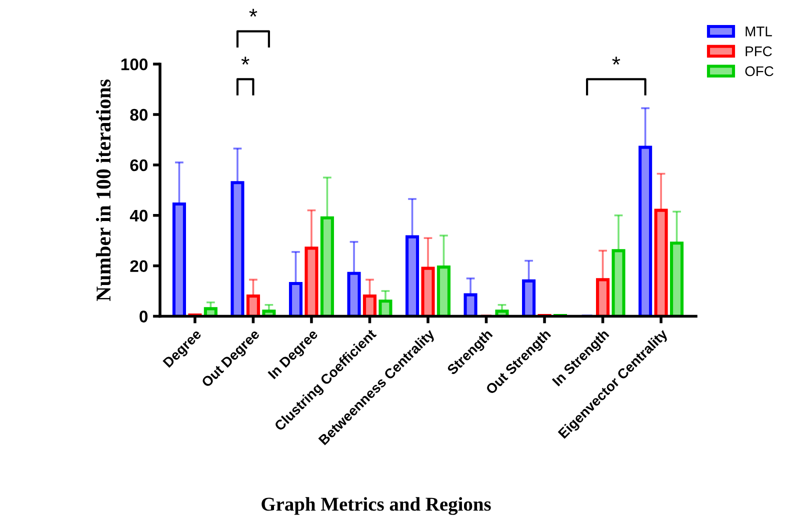 Image resolution: width=800 pixels, height=521 pixels. I want to click on y-tick-label: 60, so click(139, 165).